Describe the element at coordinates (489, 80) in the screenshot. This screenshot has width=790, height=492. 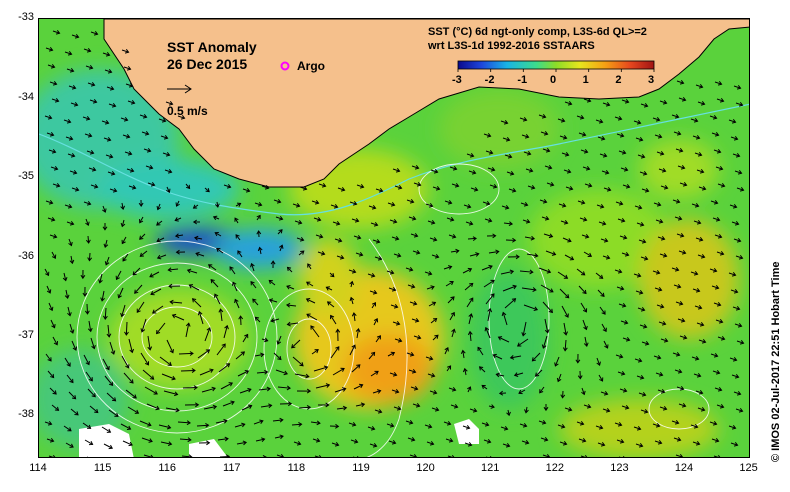
I see `colorbar-tick-label: -2` at that location.